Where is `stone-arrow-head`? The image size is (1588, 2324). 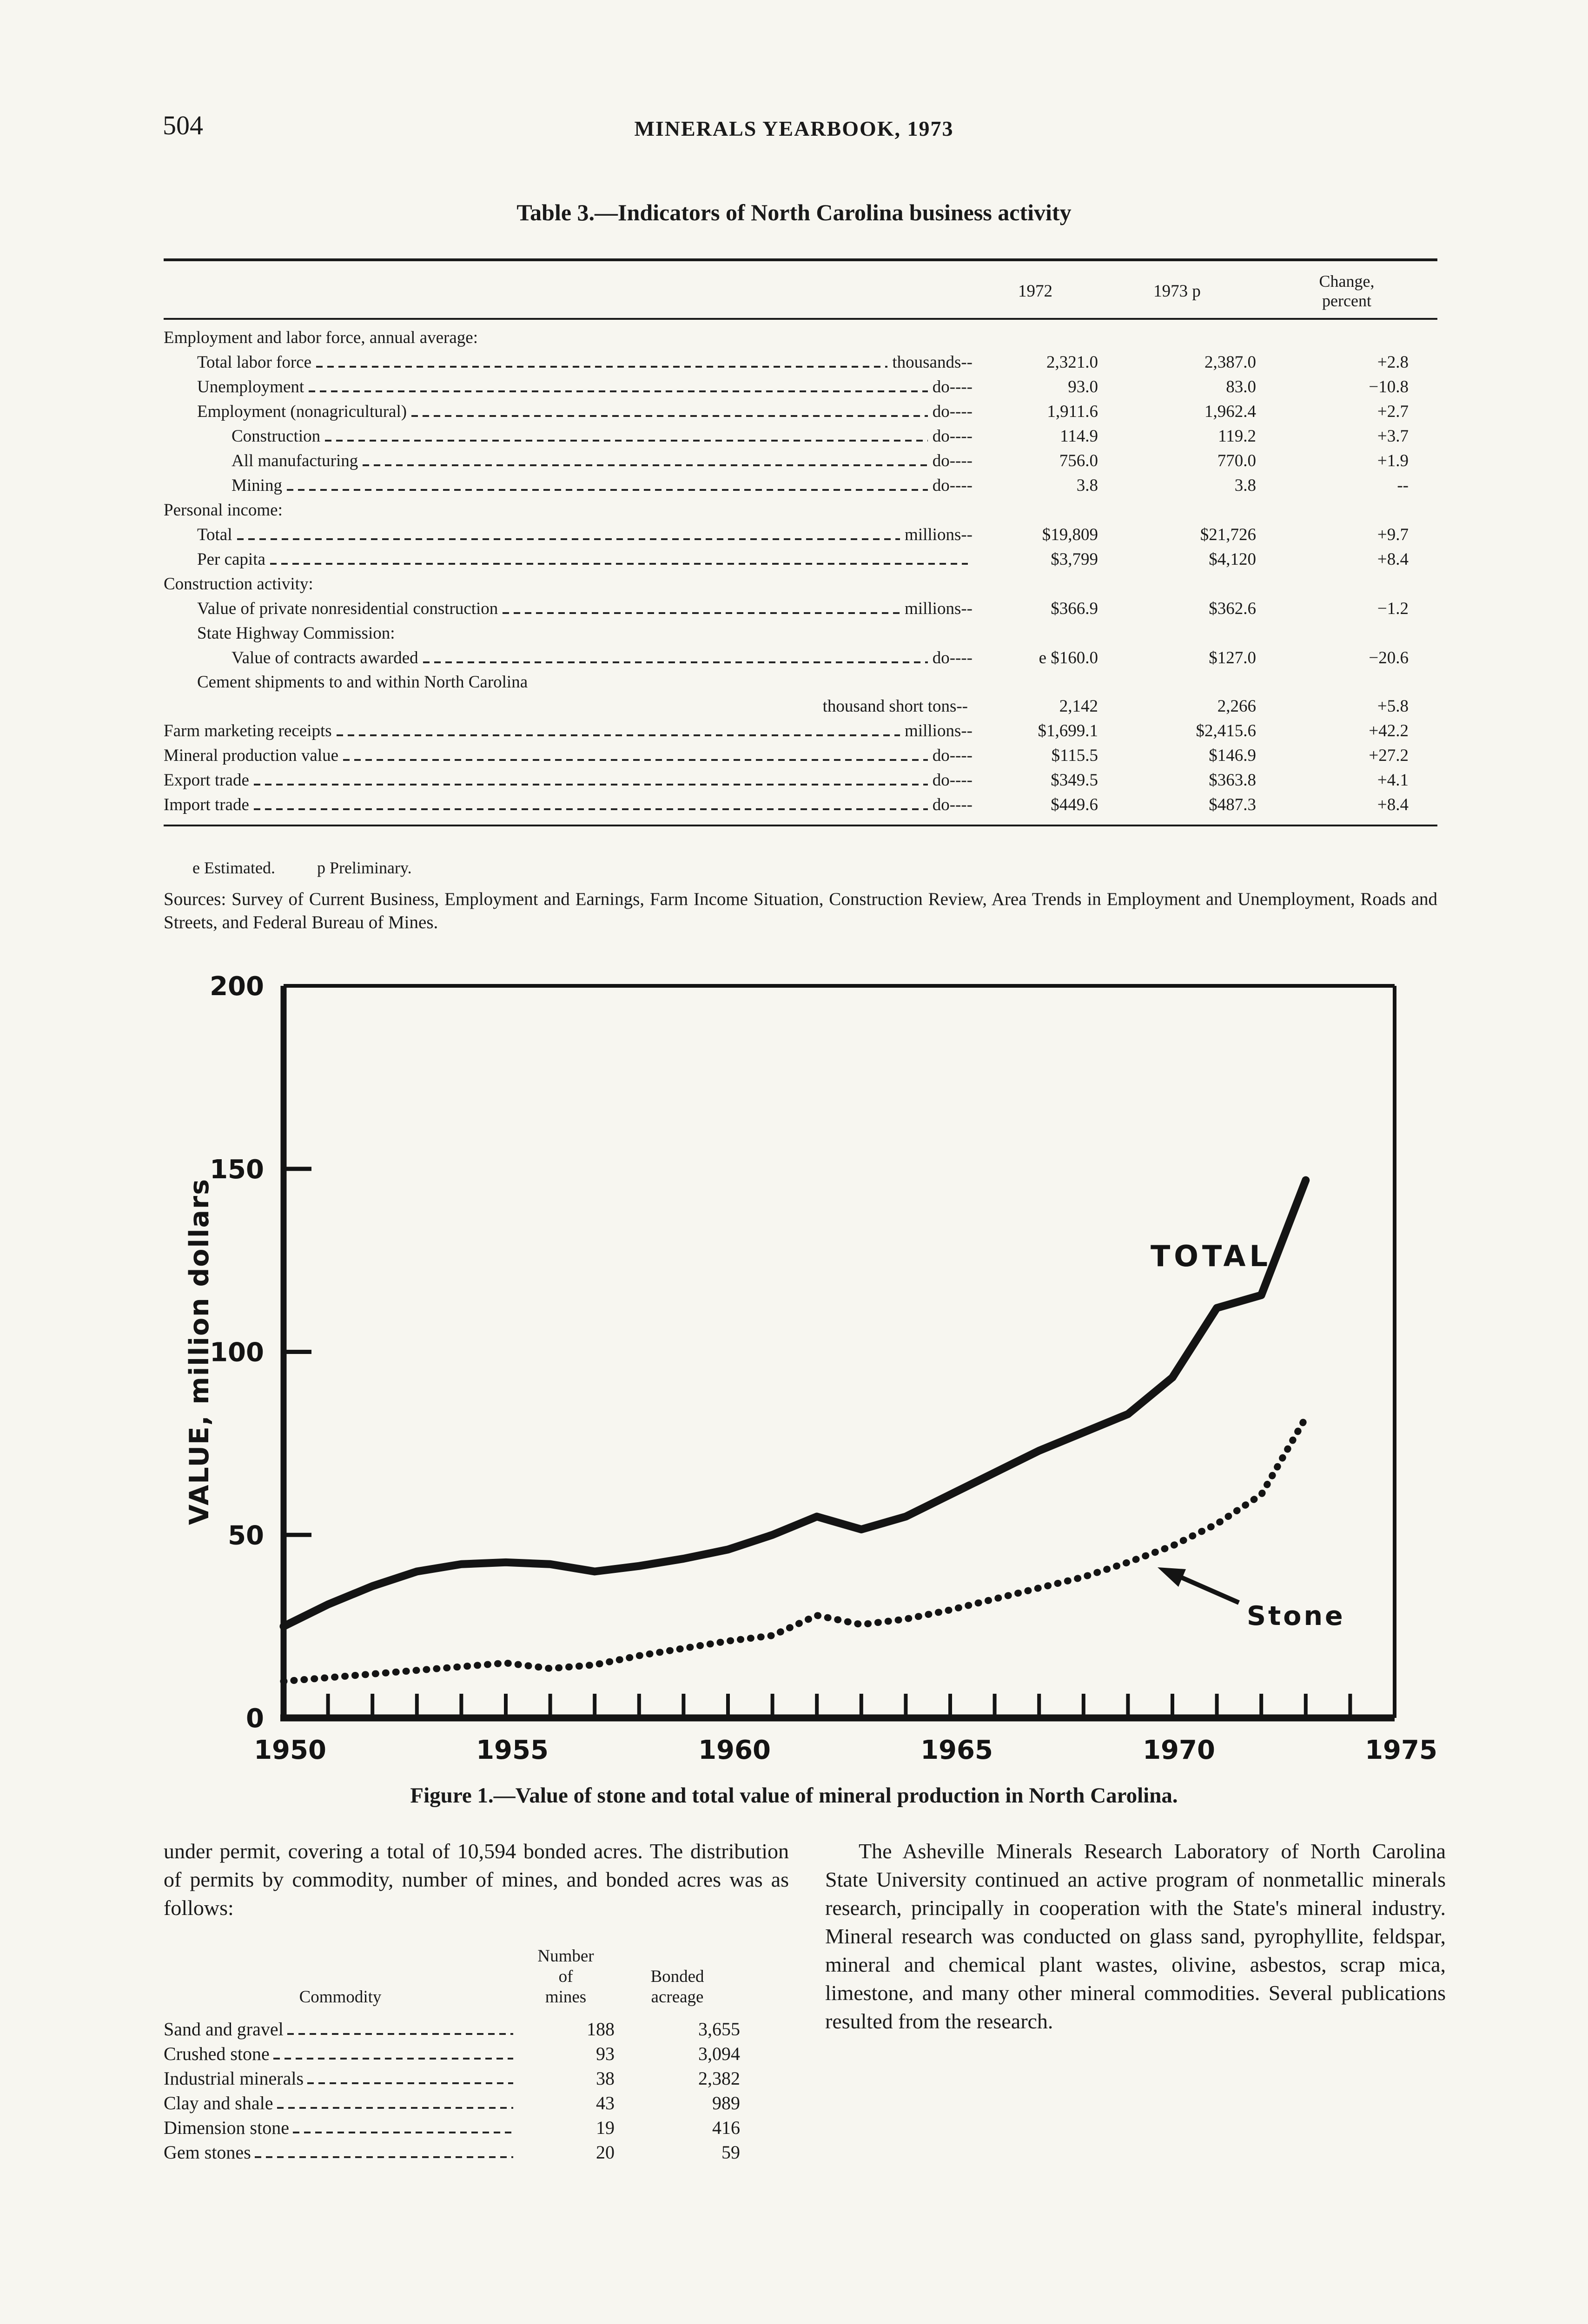
stone-arrow-head is located at coordinates (1172, 1577).